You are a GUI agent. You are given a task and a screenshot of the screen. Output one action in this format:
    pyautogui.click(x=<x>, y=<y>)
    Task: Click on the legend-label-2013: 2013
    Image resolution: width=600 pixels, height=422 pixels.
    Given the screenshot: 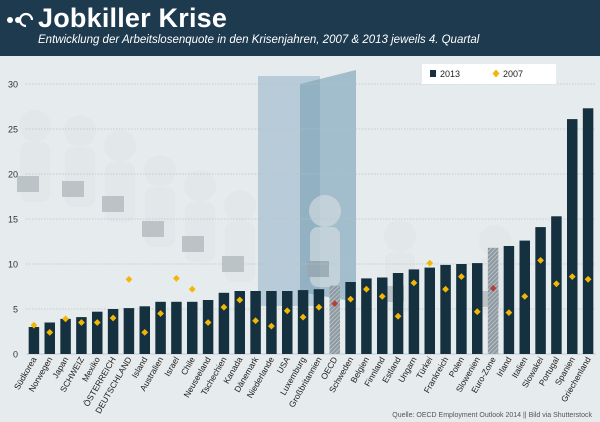 What is the action you would take?
    pyautogui.click(x=450, y=74)
    